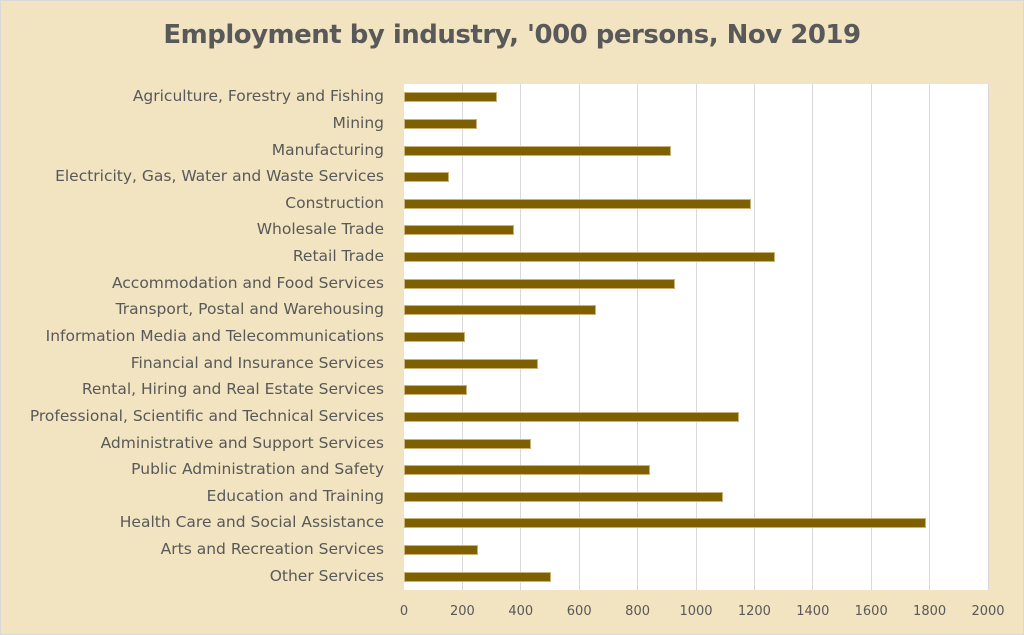 This screenshot has height=635, width=1024. Describe the element at coordinates (334, 202) in the screenshot. I see `category-label: Construction` at that location.